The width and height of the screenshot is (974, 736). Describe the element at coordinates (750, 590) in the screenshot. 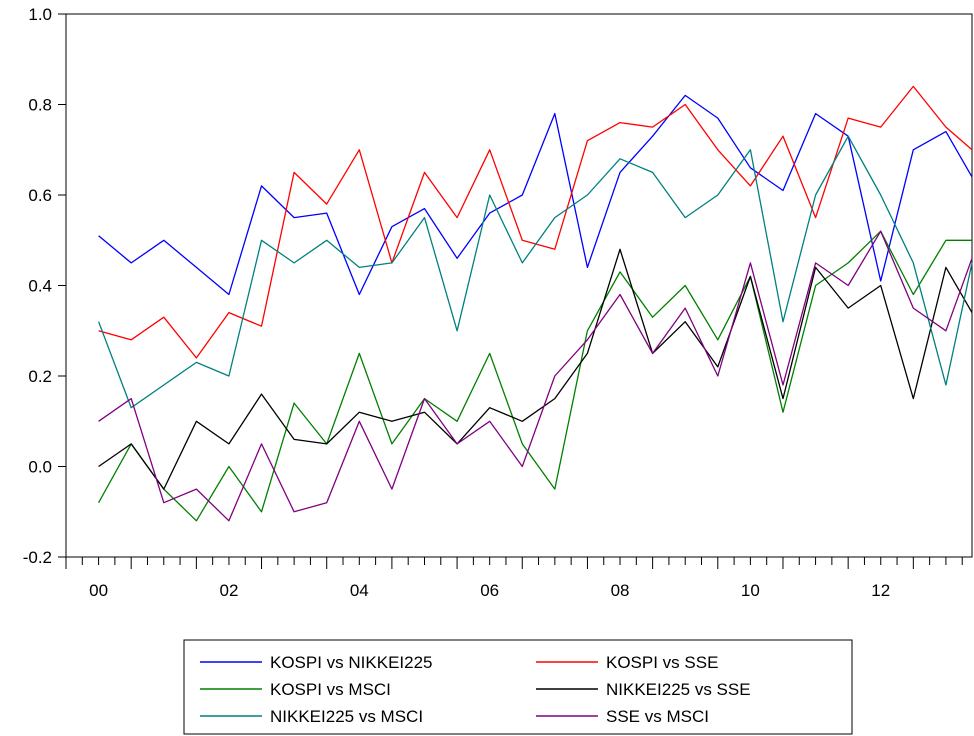

I see `x-tick-label: 10` at that location.